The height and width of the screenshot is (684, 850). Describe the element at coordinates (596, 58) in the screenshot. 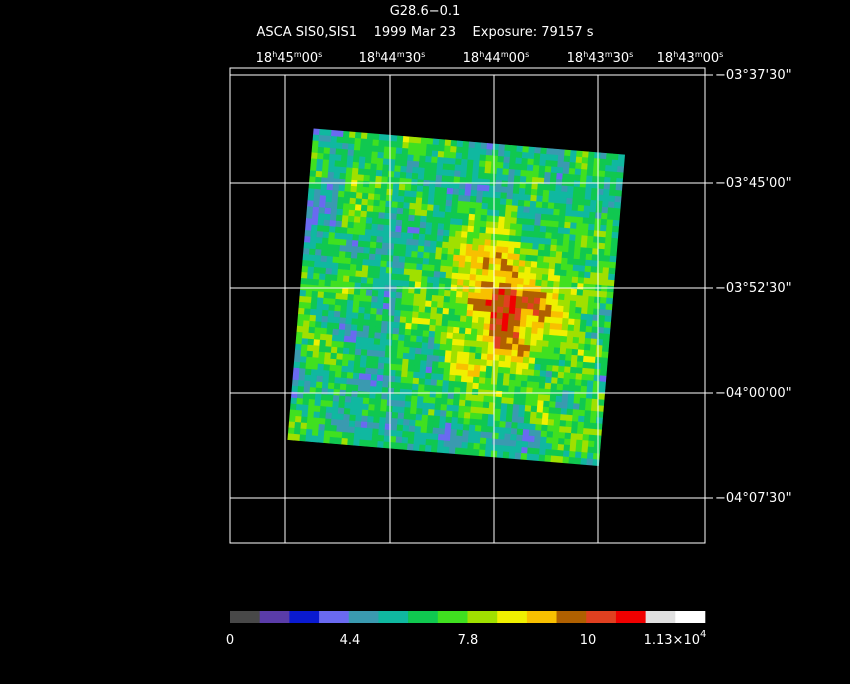

I see `ra-value: 43` at that location.